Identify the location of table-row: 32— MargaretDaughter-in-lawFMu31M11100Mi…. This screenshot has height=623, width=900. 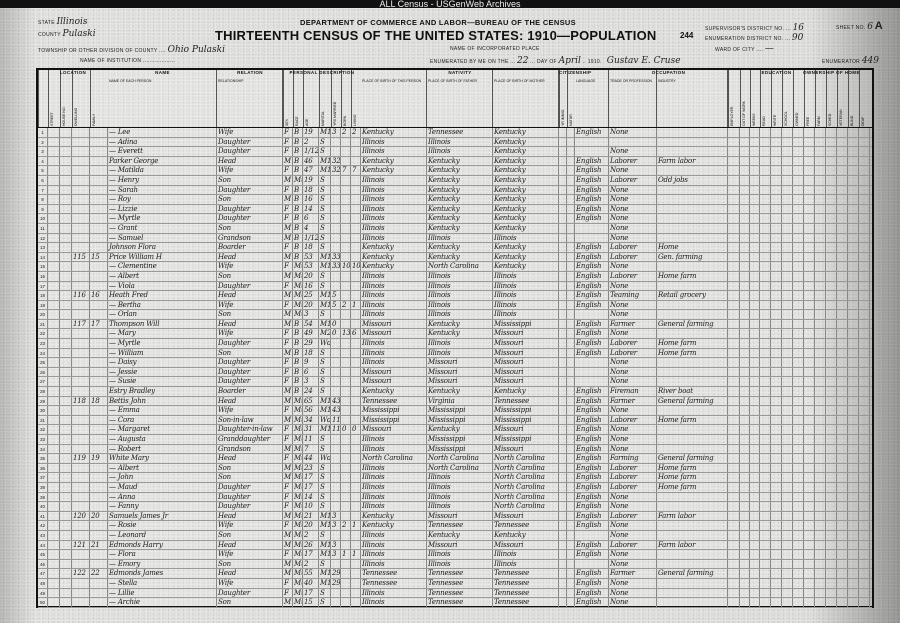
(455, 430).